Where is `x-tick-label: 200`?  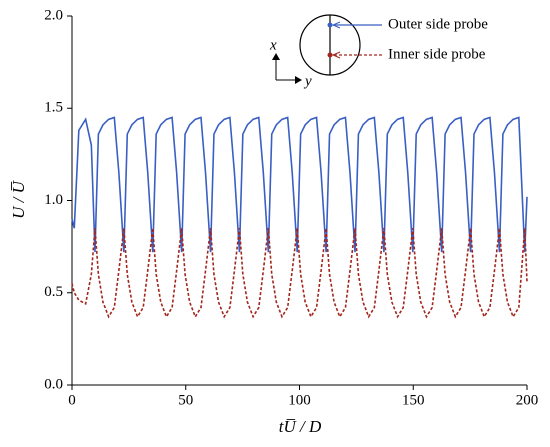 x-tick-label: 200 is located at coordinates (527, 400).